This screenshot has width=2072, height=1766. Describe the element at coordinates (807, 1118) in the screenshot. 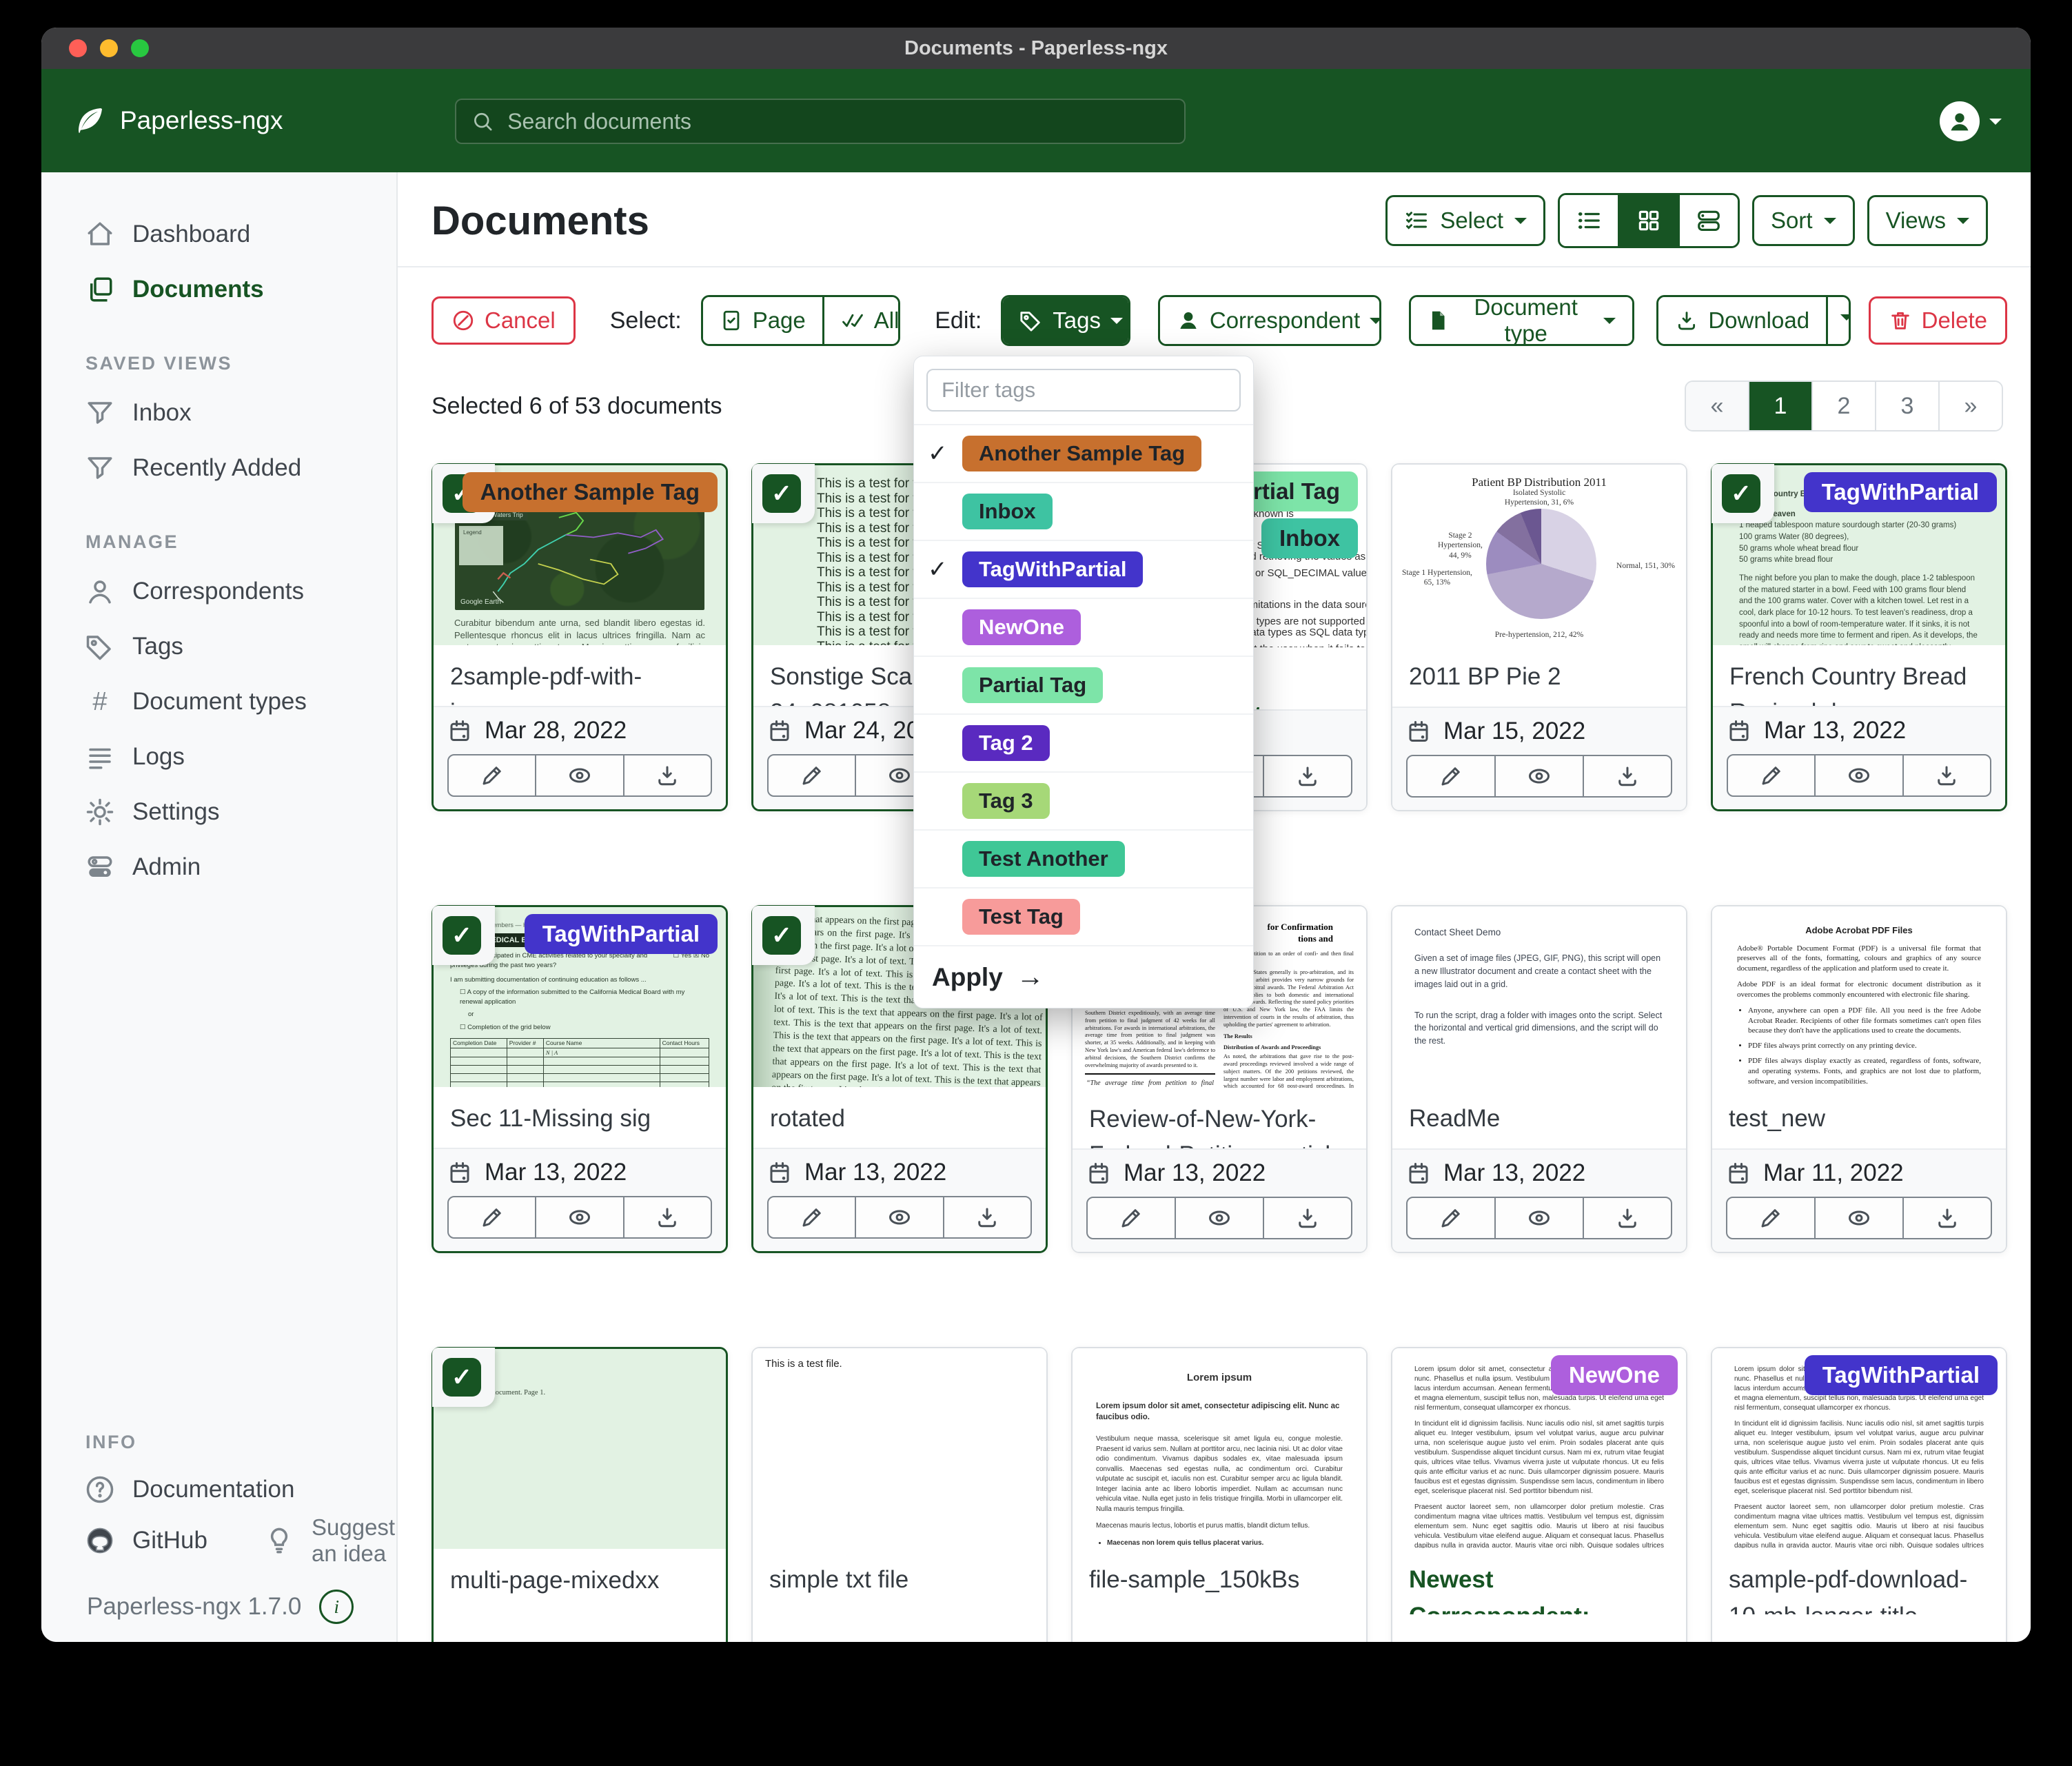

I see `document-title: rotated` at that location.